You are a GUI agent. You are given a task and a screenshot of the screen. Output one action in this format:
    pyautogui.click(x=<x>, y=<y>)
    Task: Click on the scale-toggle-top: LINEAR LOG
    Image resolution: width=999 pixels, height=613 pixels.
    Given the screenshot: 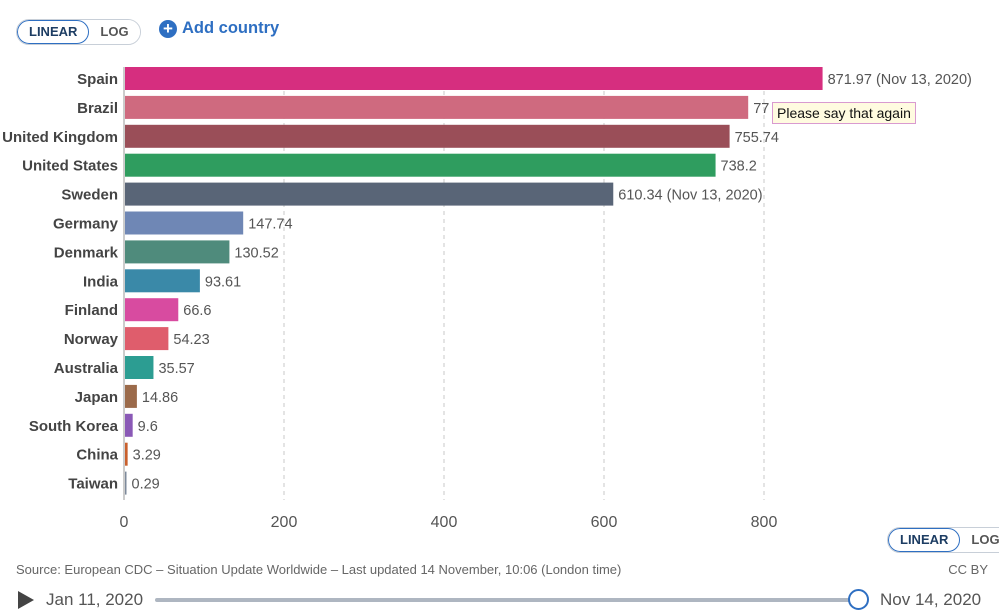 What is the action you would take?
    pyautogui.click(x=78, y=32)
    